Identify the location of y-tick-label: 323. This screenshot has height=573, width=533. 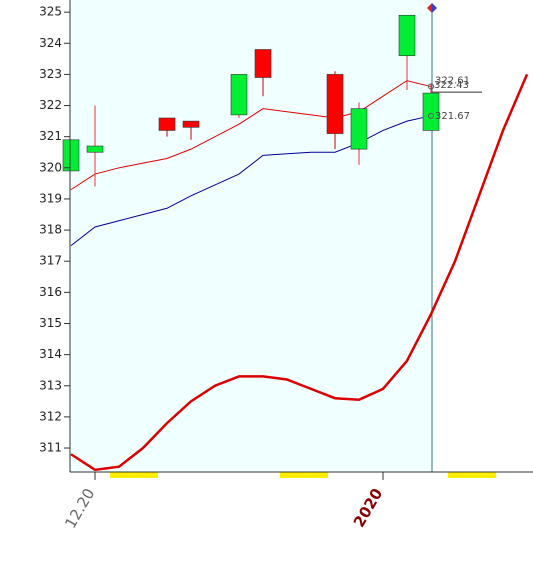
(50, 74).